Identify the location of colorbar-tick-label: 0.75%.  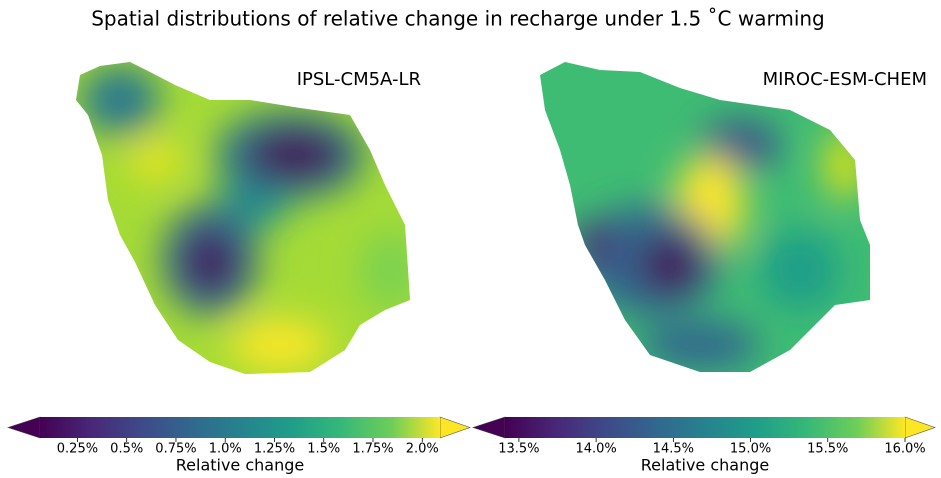
(175, 449).